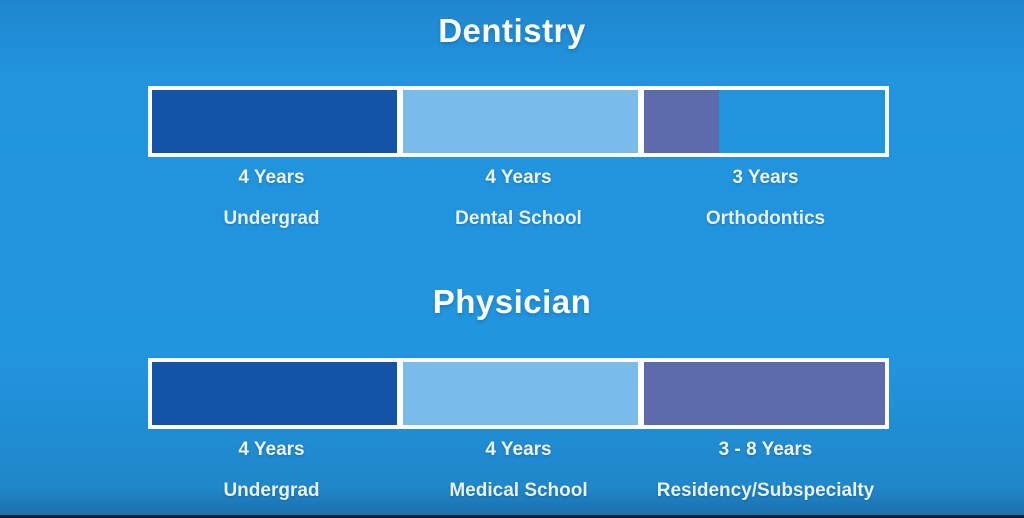 This screenshot has width=1024, height=518. I want to click on physician-segment-undergrad, so click(274, 393).